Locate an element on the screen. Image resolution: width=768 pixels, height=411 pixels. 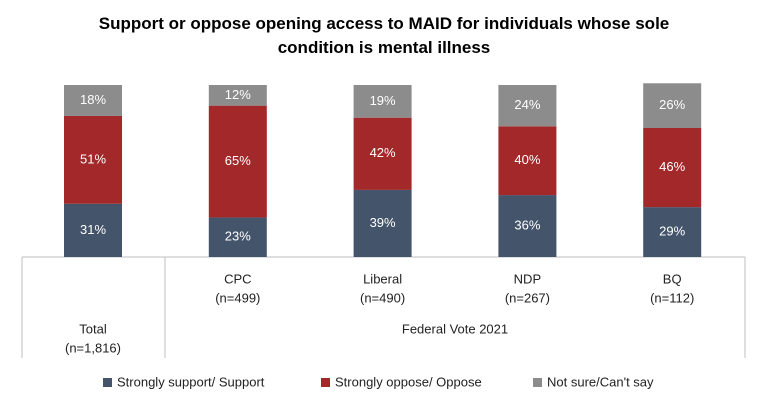
x-tick-label: BQ is located at coordinates (672, 278).